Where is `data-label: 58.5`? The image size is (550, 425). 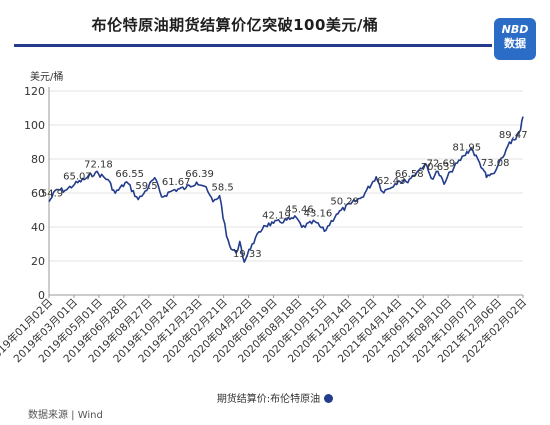
data-label: 58.5 is located at coordinates (222, 188).